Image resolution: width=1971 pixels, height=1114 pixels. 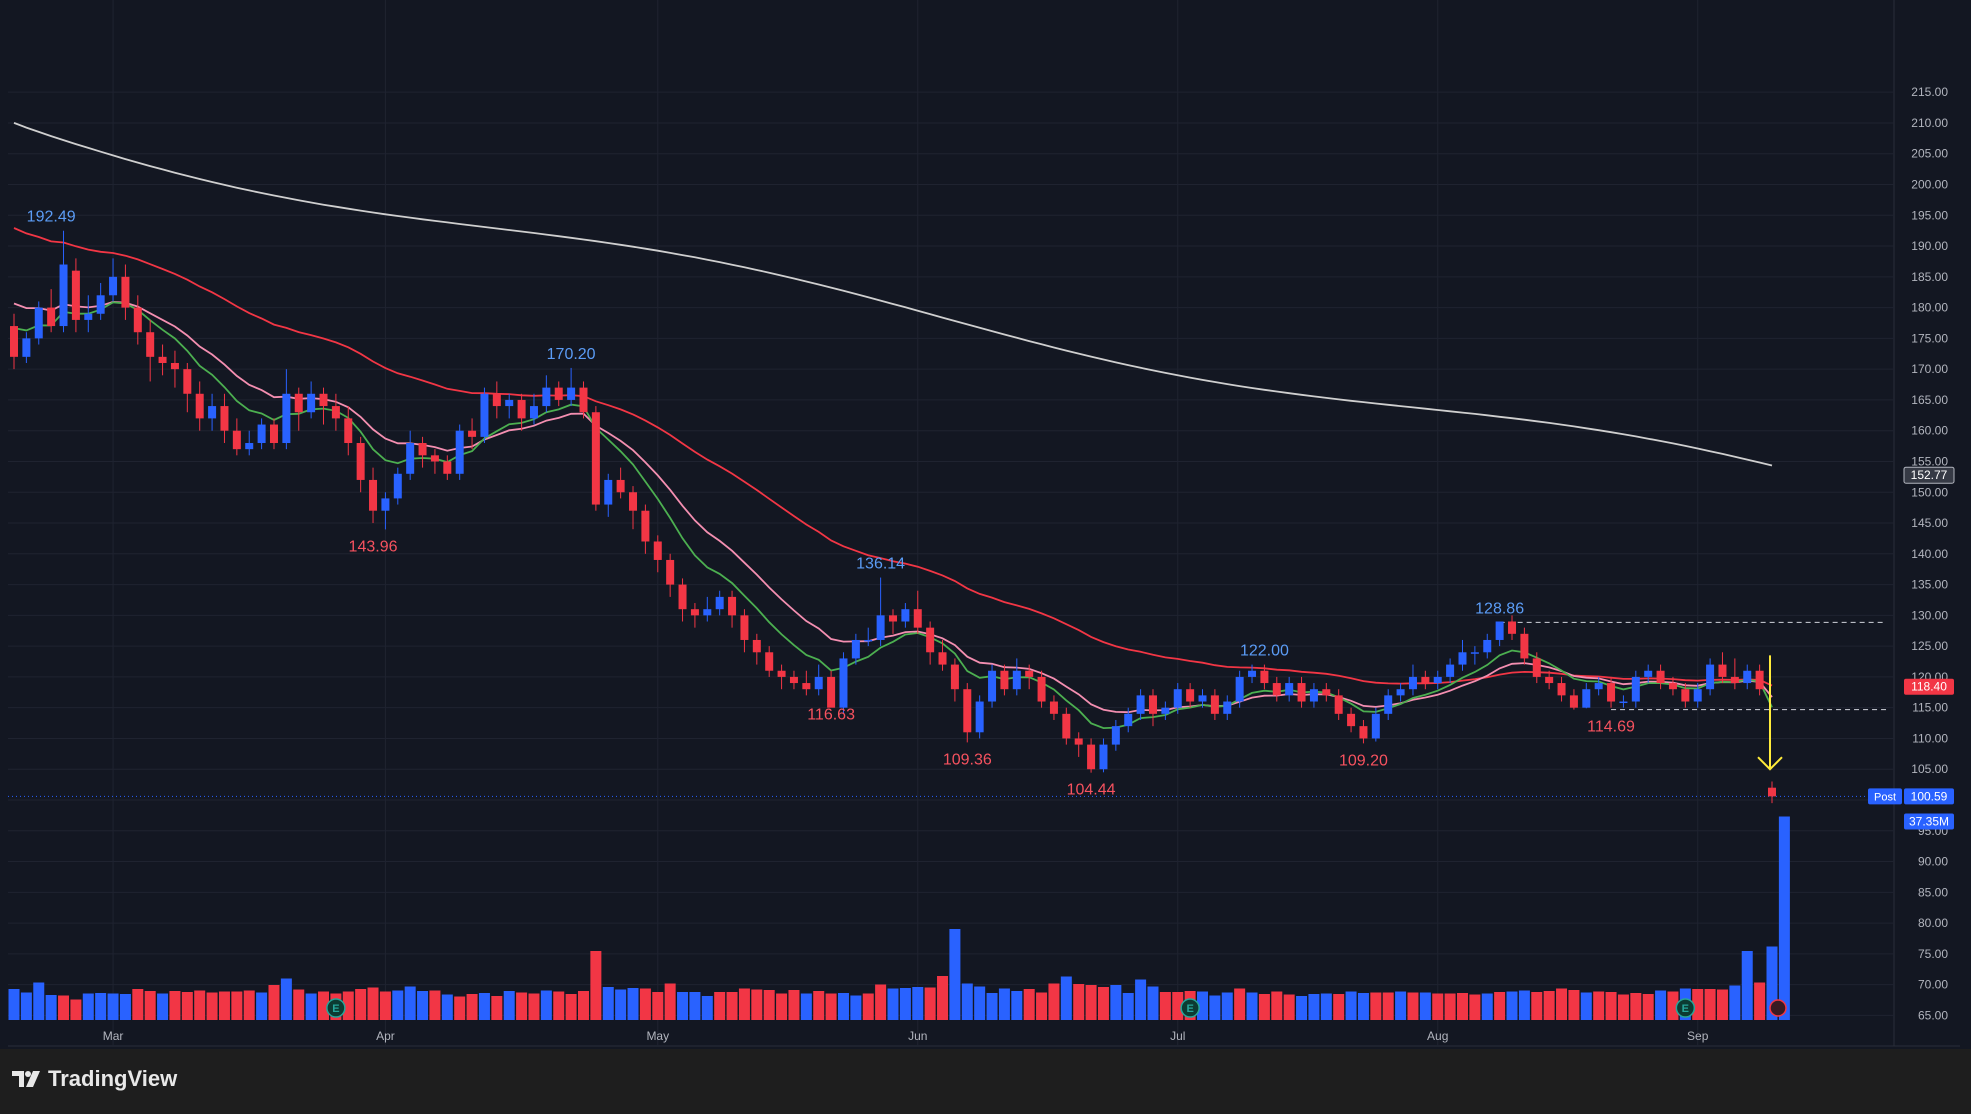 What do you see at coordinates (1091, 790) in the screenshot?
I see `low-label: 104.44` at bounding box center [1091, 790].